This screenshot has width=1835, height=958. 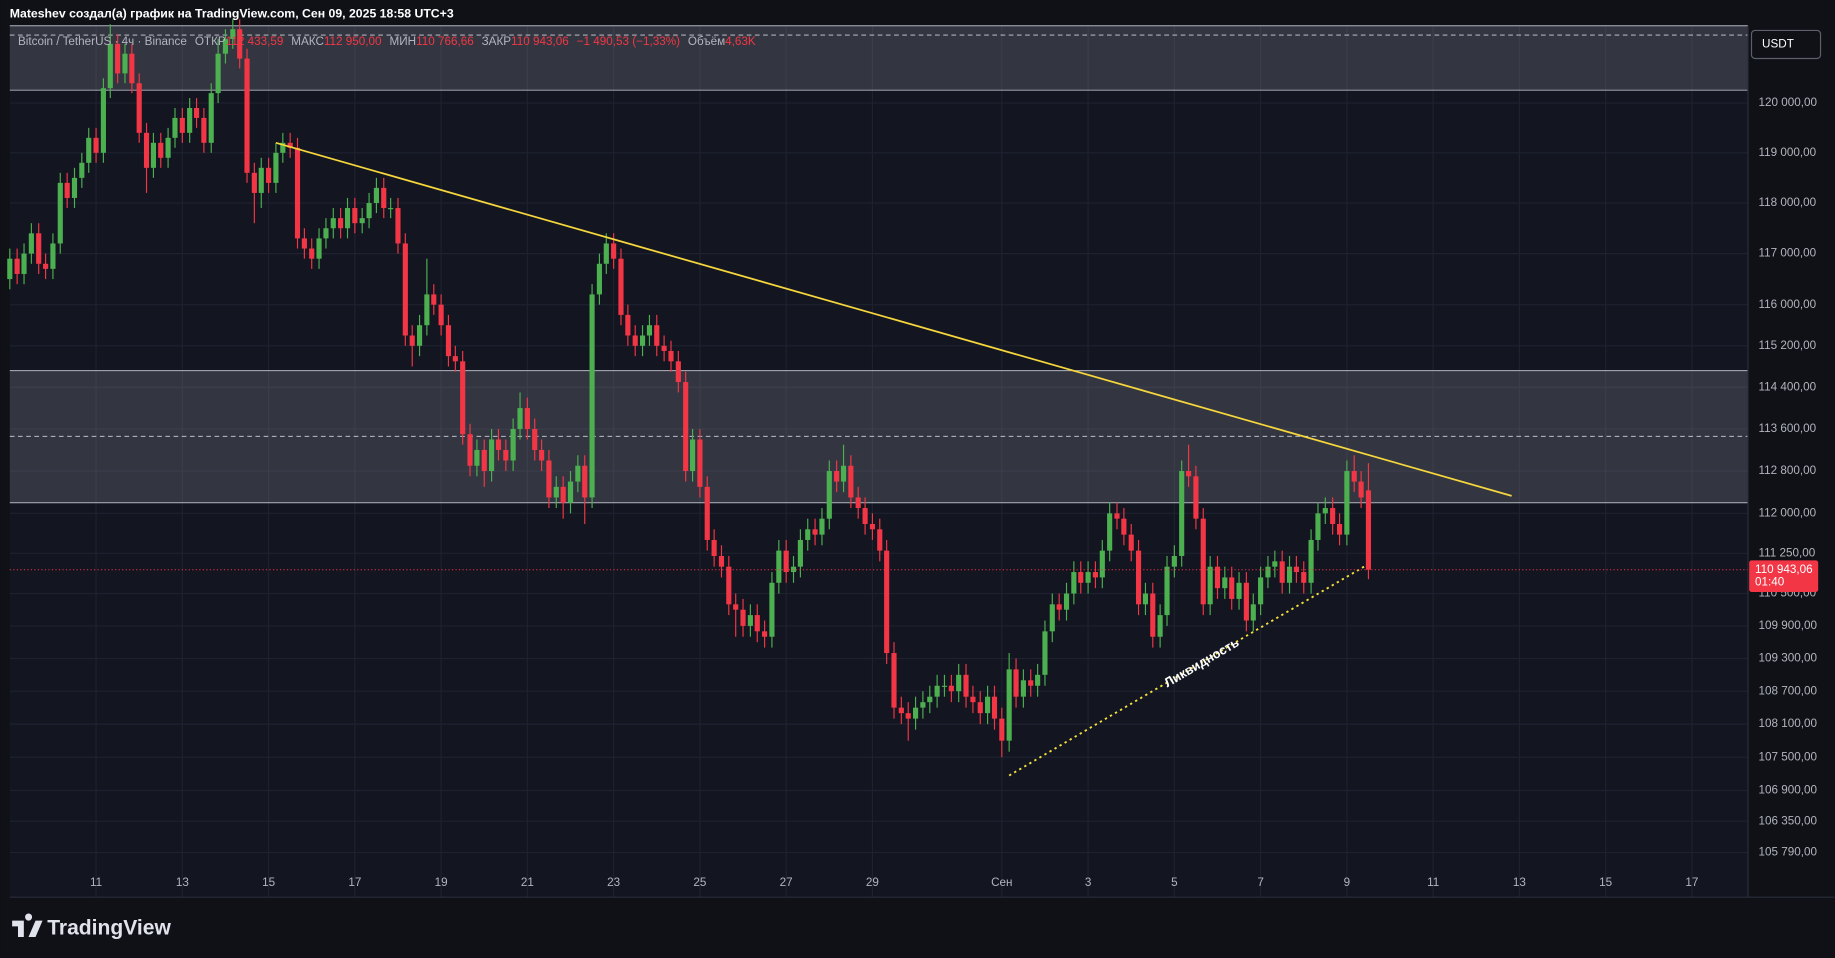 What do you see at coordinates (1788, 723) in the screenshot?
I see `y-tick-label: 108 100,00` at bounding box center [1788, 723].